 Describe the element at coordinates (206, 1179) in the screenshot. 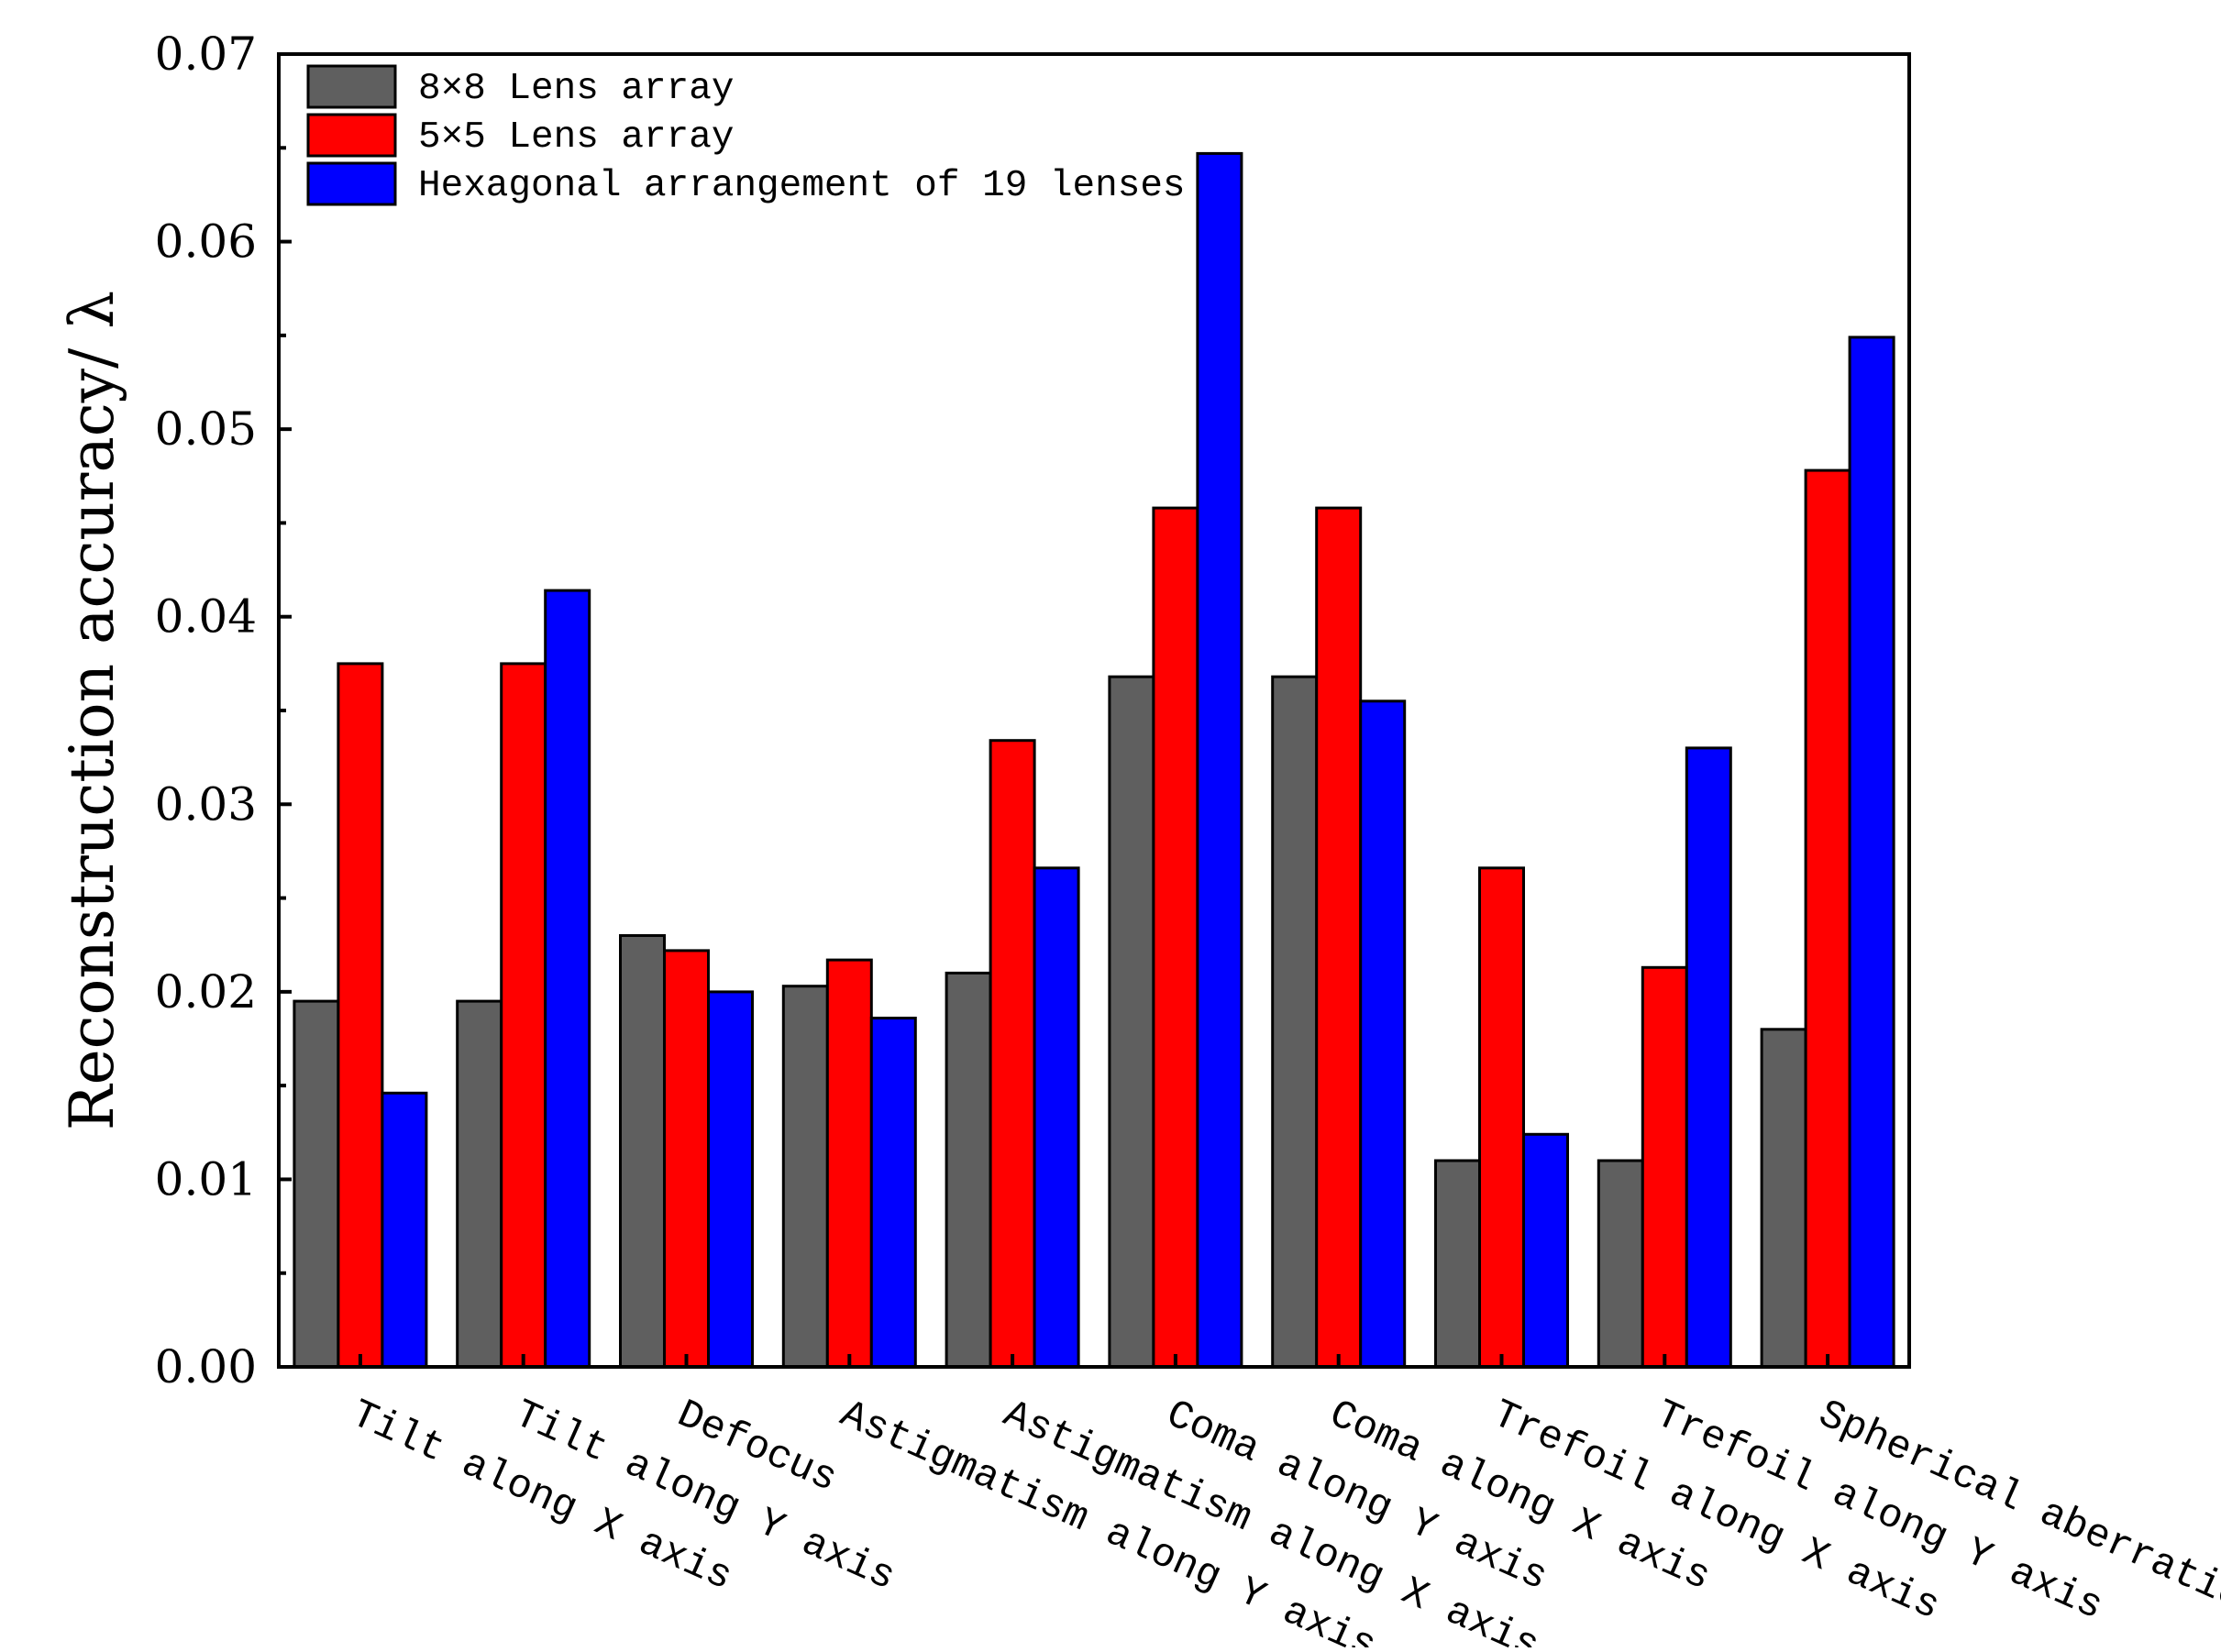

I see `y-tick-label: 0.01` at that location.